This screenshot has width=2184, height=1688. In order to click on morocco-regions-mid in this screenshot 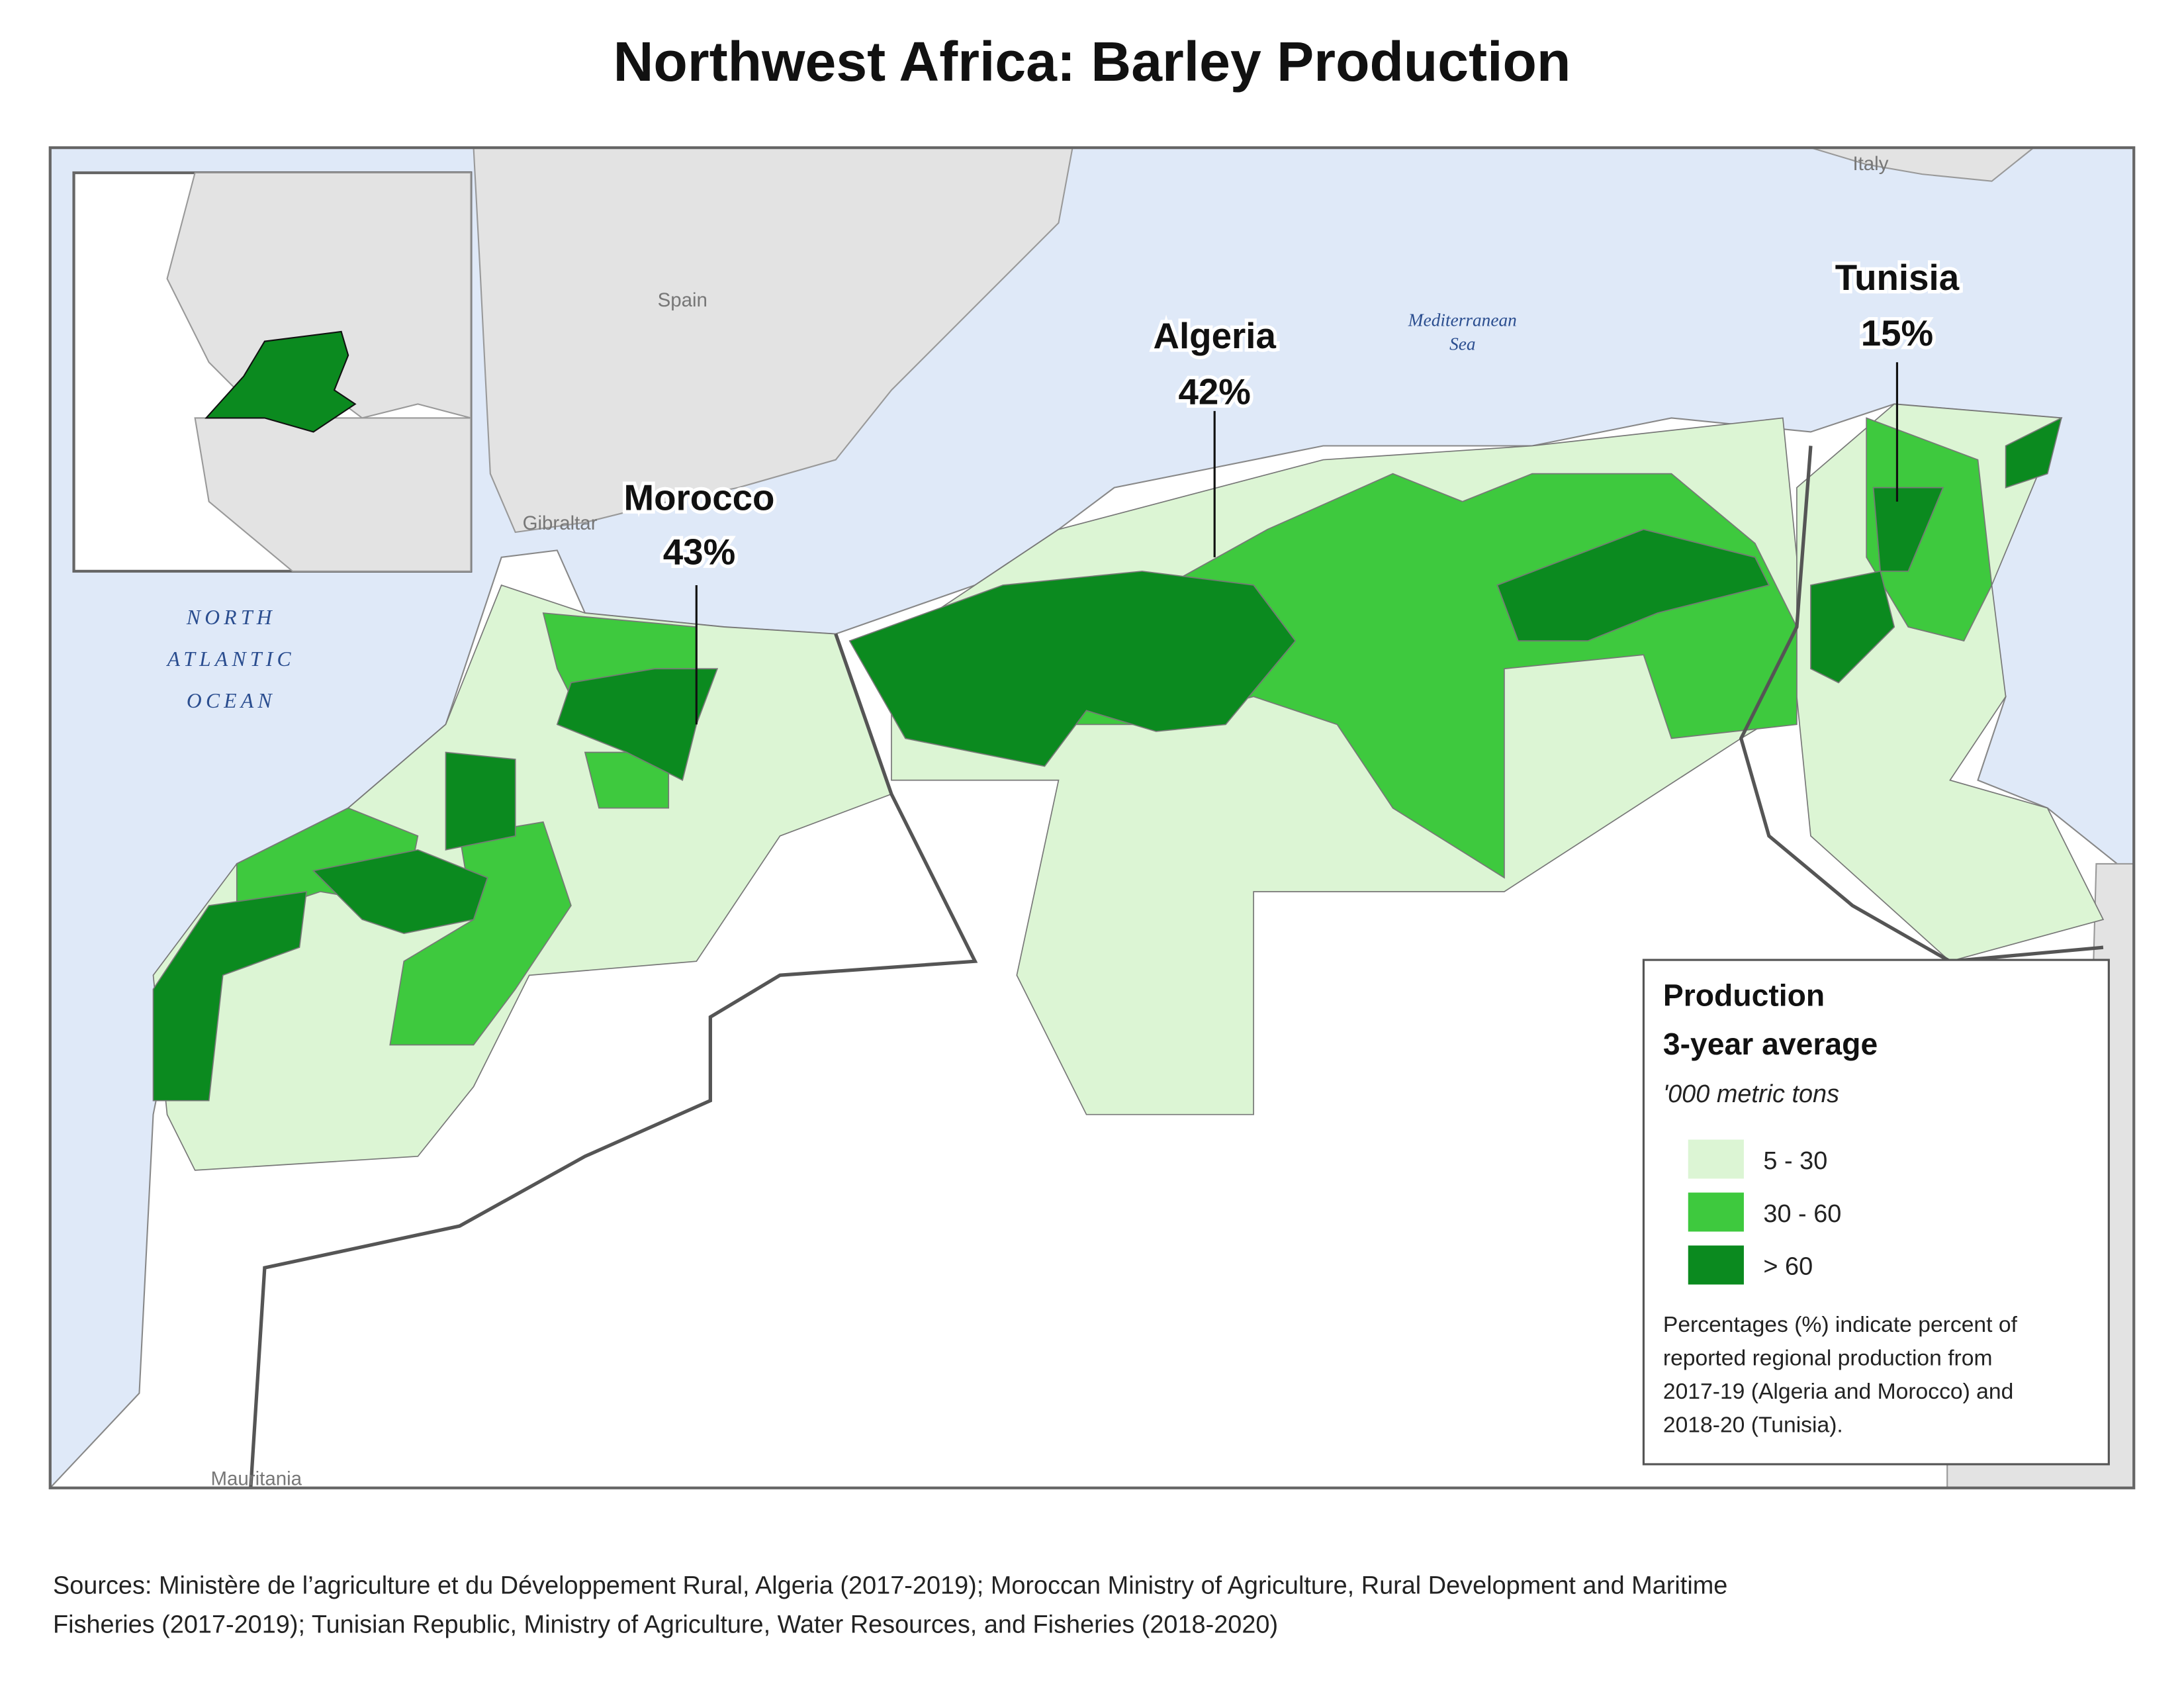, I will do `click(481, 933)`.